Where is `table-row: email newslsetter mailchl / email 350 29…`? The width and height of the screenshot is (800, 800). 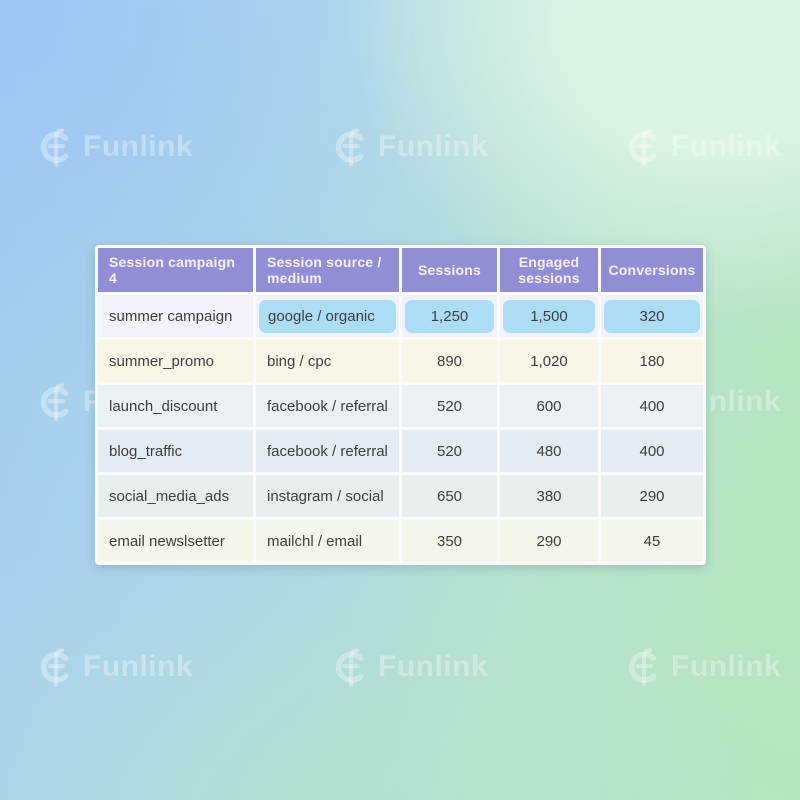 table-row: email newslsetter mailchl / email 350 29… is located at coordinates (400, 541).